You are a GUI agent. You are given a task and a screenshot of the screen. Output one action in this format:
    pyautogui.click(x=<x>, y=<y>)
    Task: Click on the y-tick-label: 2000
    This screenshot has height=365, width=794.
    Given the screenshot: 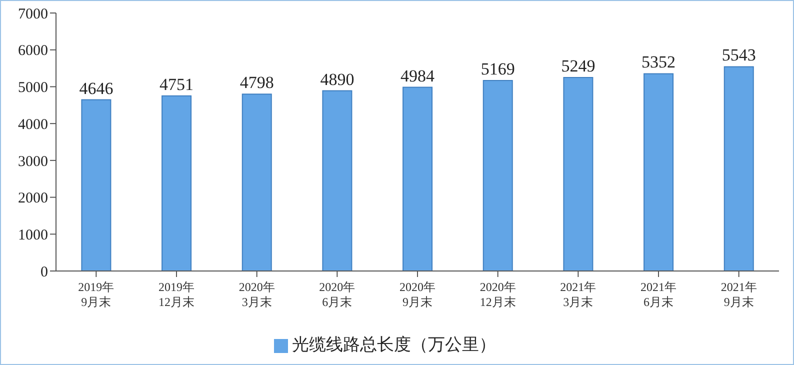 What is the action you would take?
    pyautogui.click(x=33, y=198)
    